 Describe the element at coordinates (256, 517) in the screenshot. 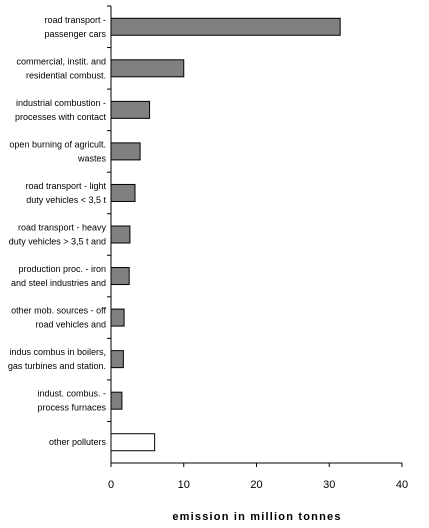

I see `x-axis-title: emission in million tonnes` at that location.